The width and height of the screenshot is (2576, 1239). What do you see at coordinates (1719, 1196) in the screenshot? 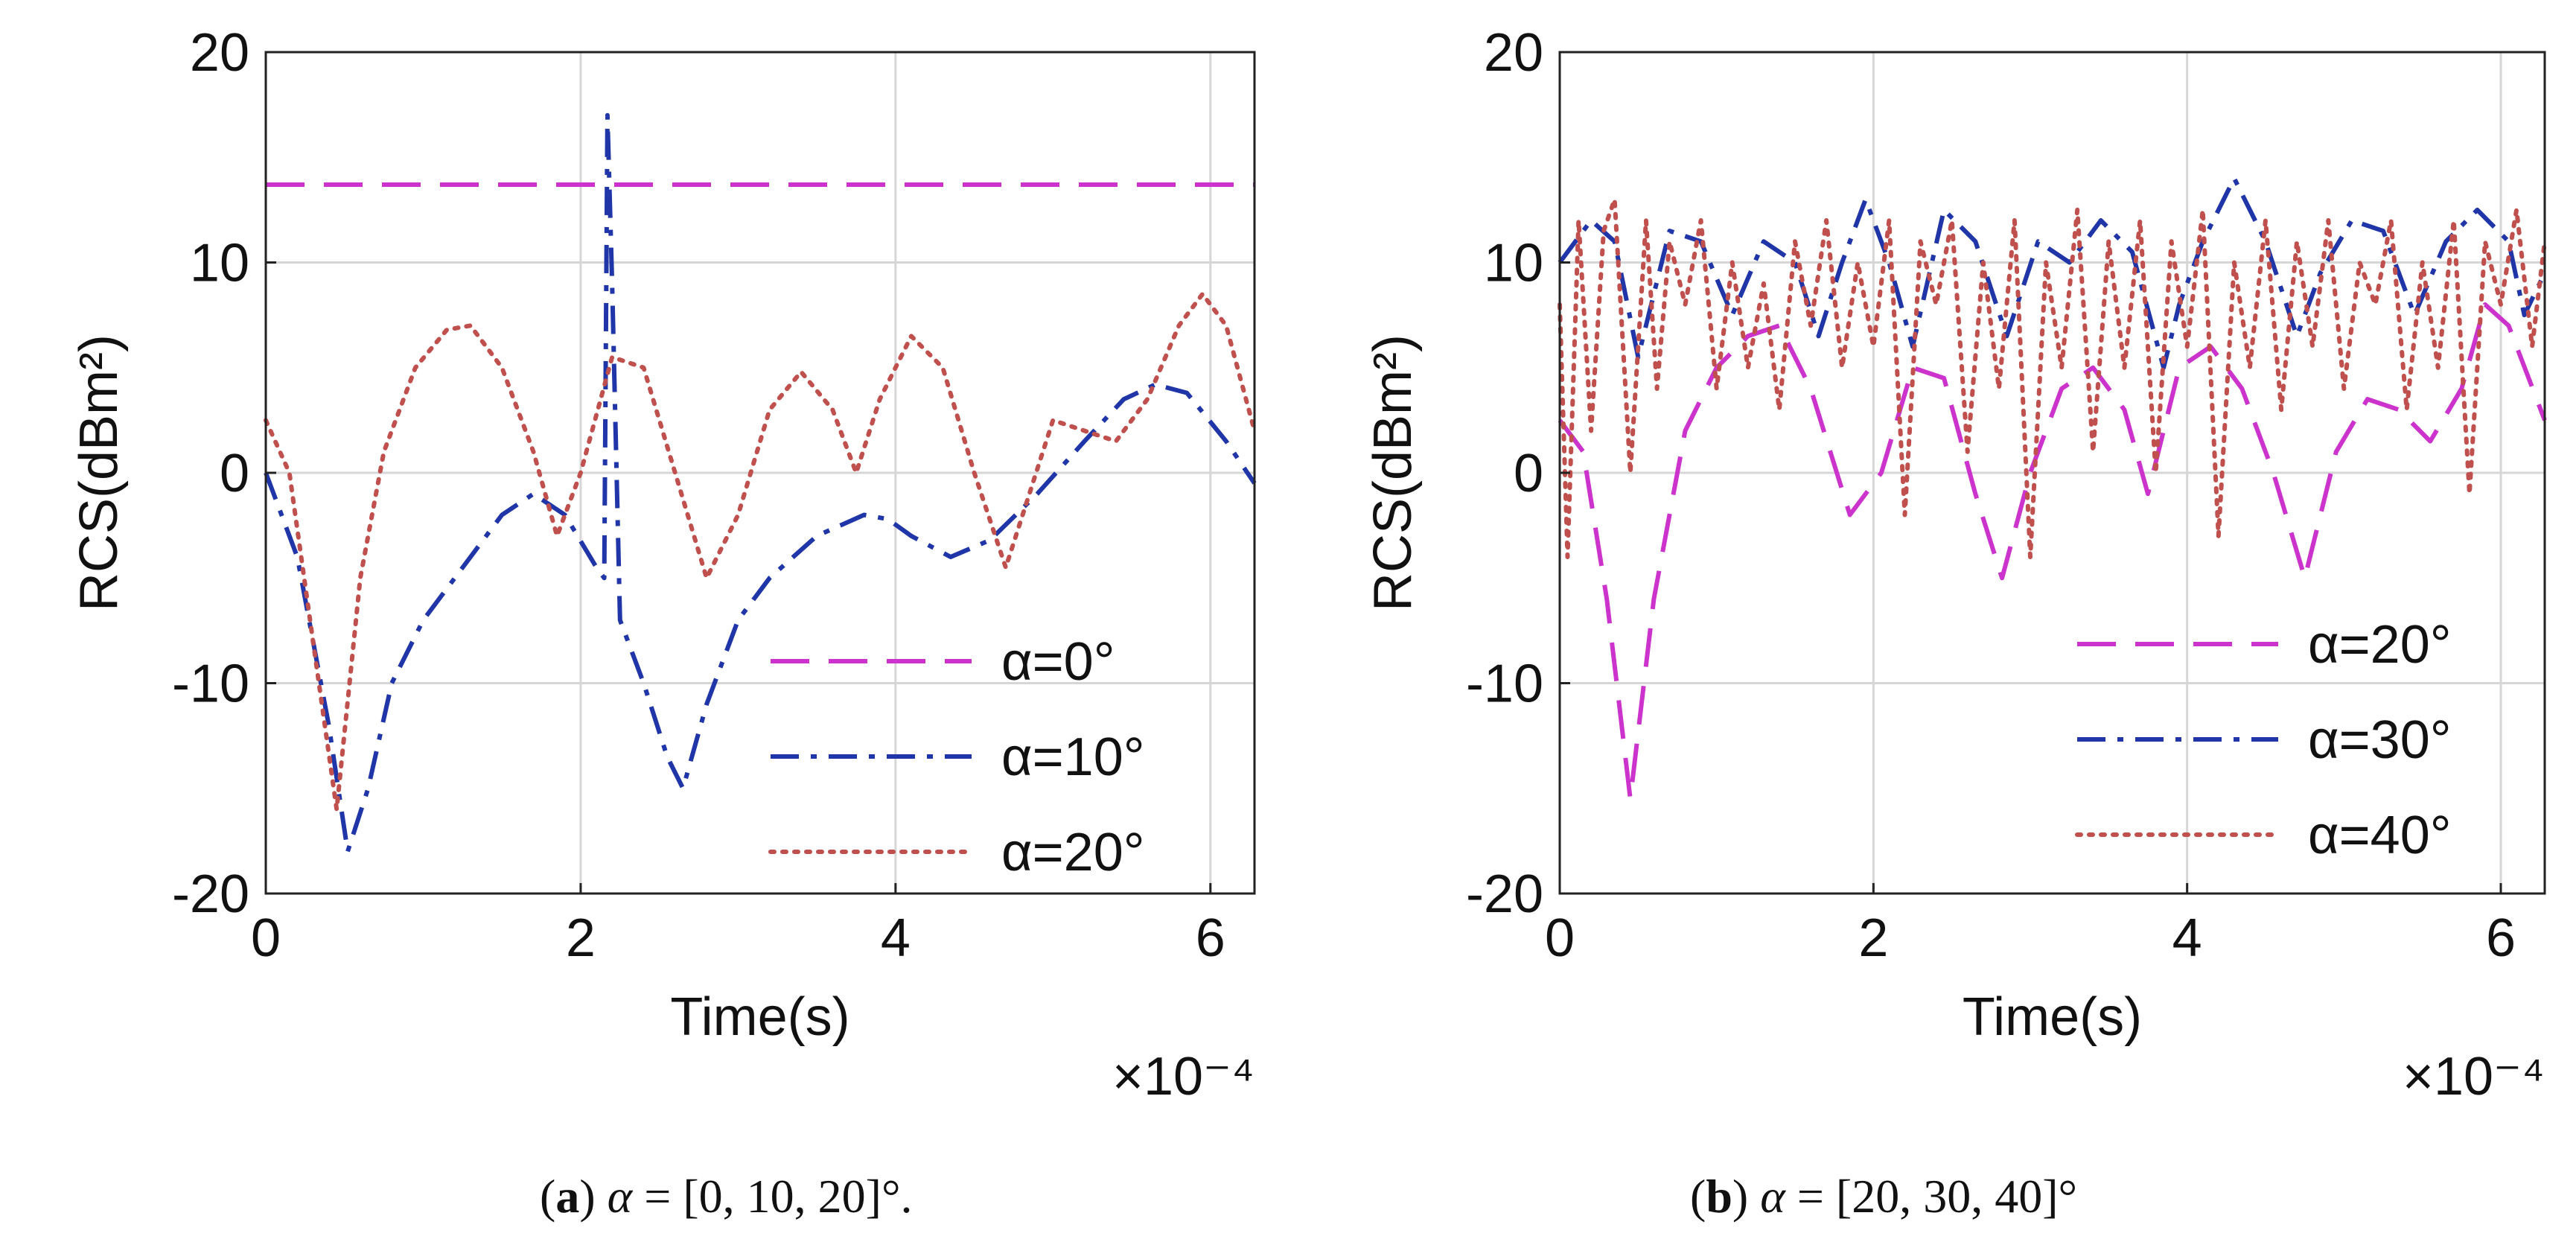
I see `caption-b-letter: b` at bounding box center [1719, 1196].